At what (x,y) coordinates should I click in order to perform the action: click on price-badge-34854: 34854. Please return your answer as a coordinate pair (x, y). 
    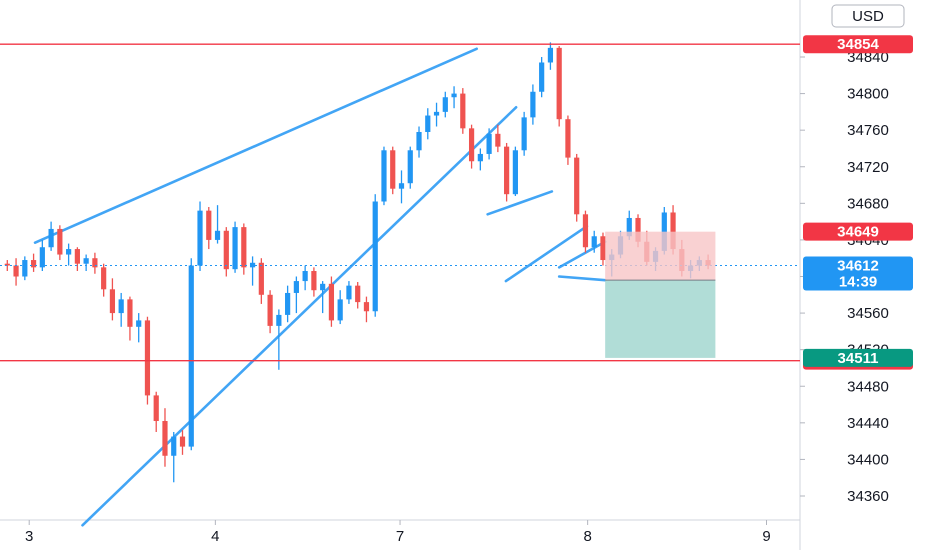
    Looking at the image, I should click on (858, 44).